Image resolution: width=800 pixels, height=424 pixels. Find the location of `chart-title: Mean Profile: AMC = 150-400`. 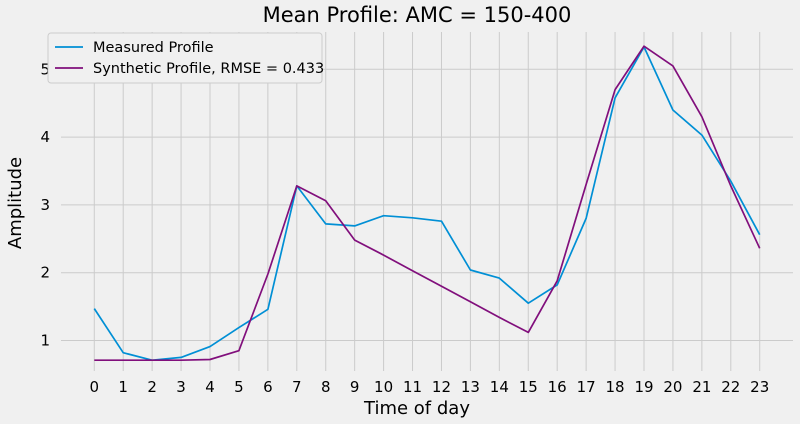

chart-title: Mean Profile: AMC = 150-400 is located at coordinates (417, 15).